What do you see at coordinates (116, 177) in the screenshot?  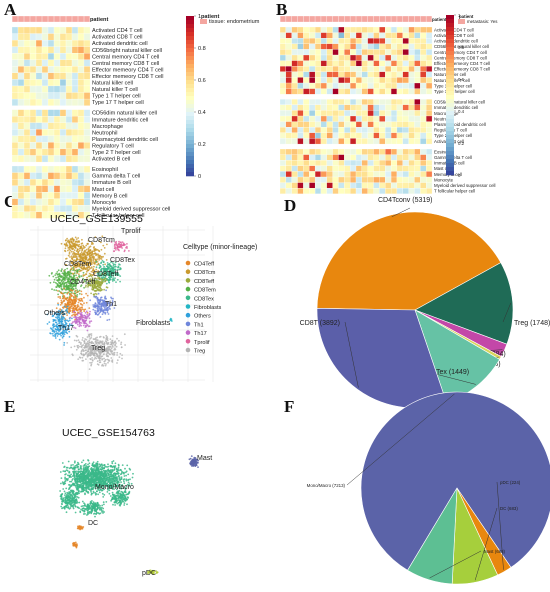 I see `heatmap-row-label: Gamma delta T cell` at bounding box center [116, 177].